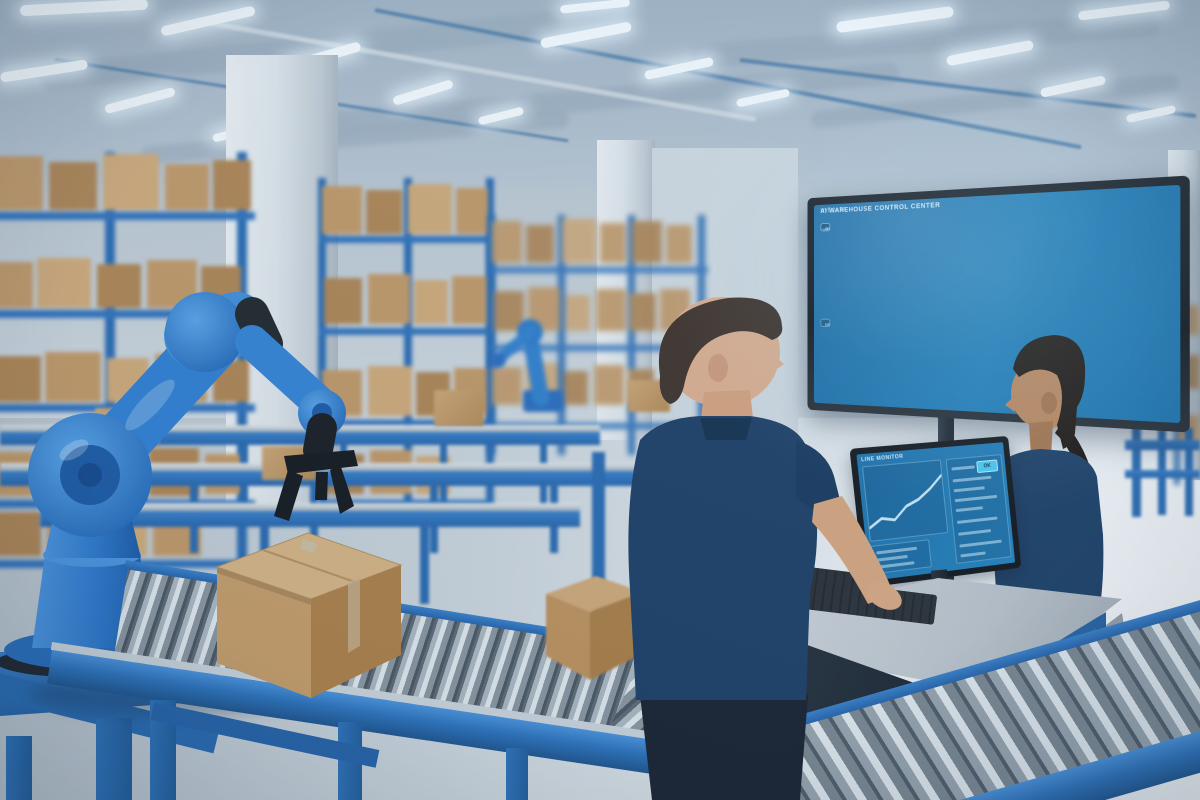 The height and width of the screenshot is (800, 1200). Describe the element at coordinates (526, 365) in the screenshot. I see `background-robot-arm` at that location.